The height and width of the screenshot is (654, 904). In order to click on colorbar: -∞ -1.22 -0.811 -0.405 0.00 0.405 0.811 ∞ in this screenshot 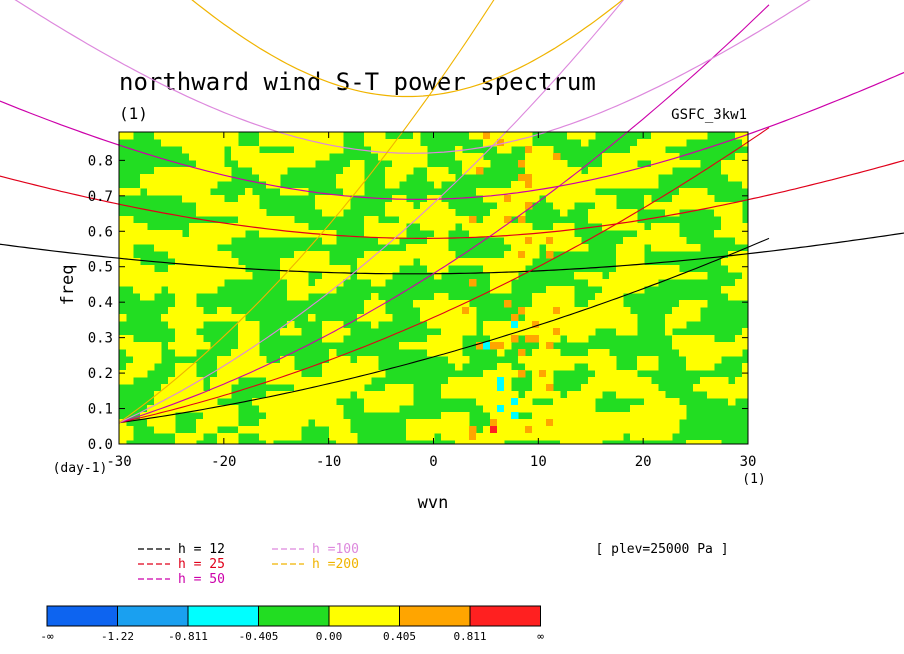, I will do `click(292, 624)`.